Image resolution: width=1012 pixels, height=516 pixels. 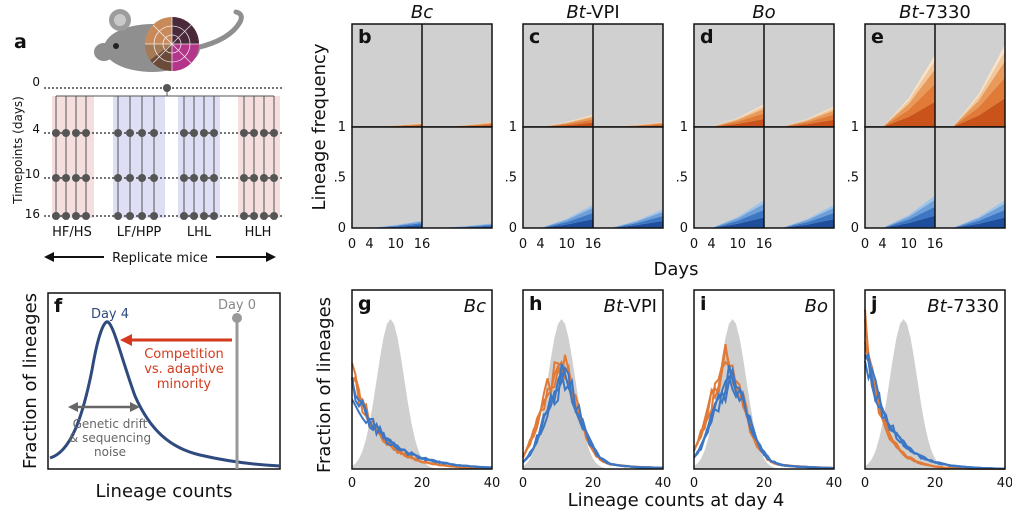 What do you see at coordinates (110, 438) in the screenshot?
I see `drift-text-2: & sequencing` at bounding box center [110, 438].